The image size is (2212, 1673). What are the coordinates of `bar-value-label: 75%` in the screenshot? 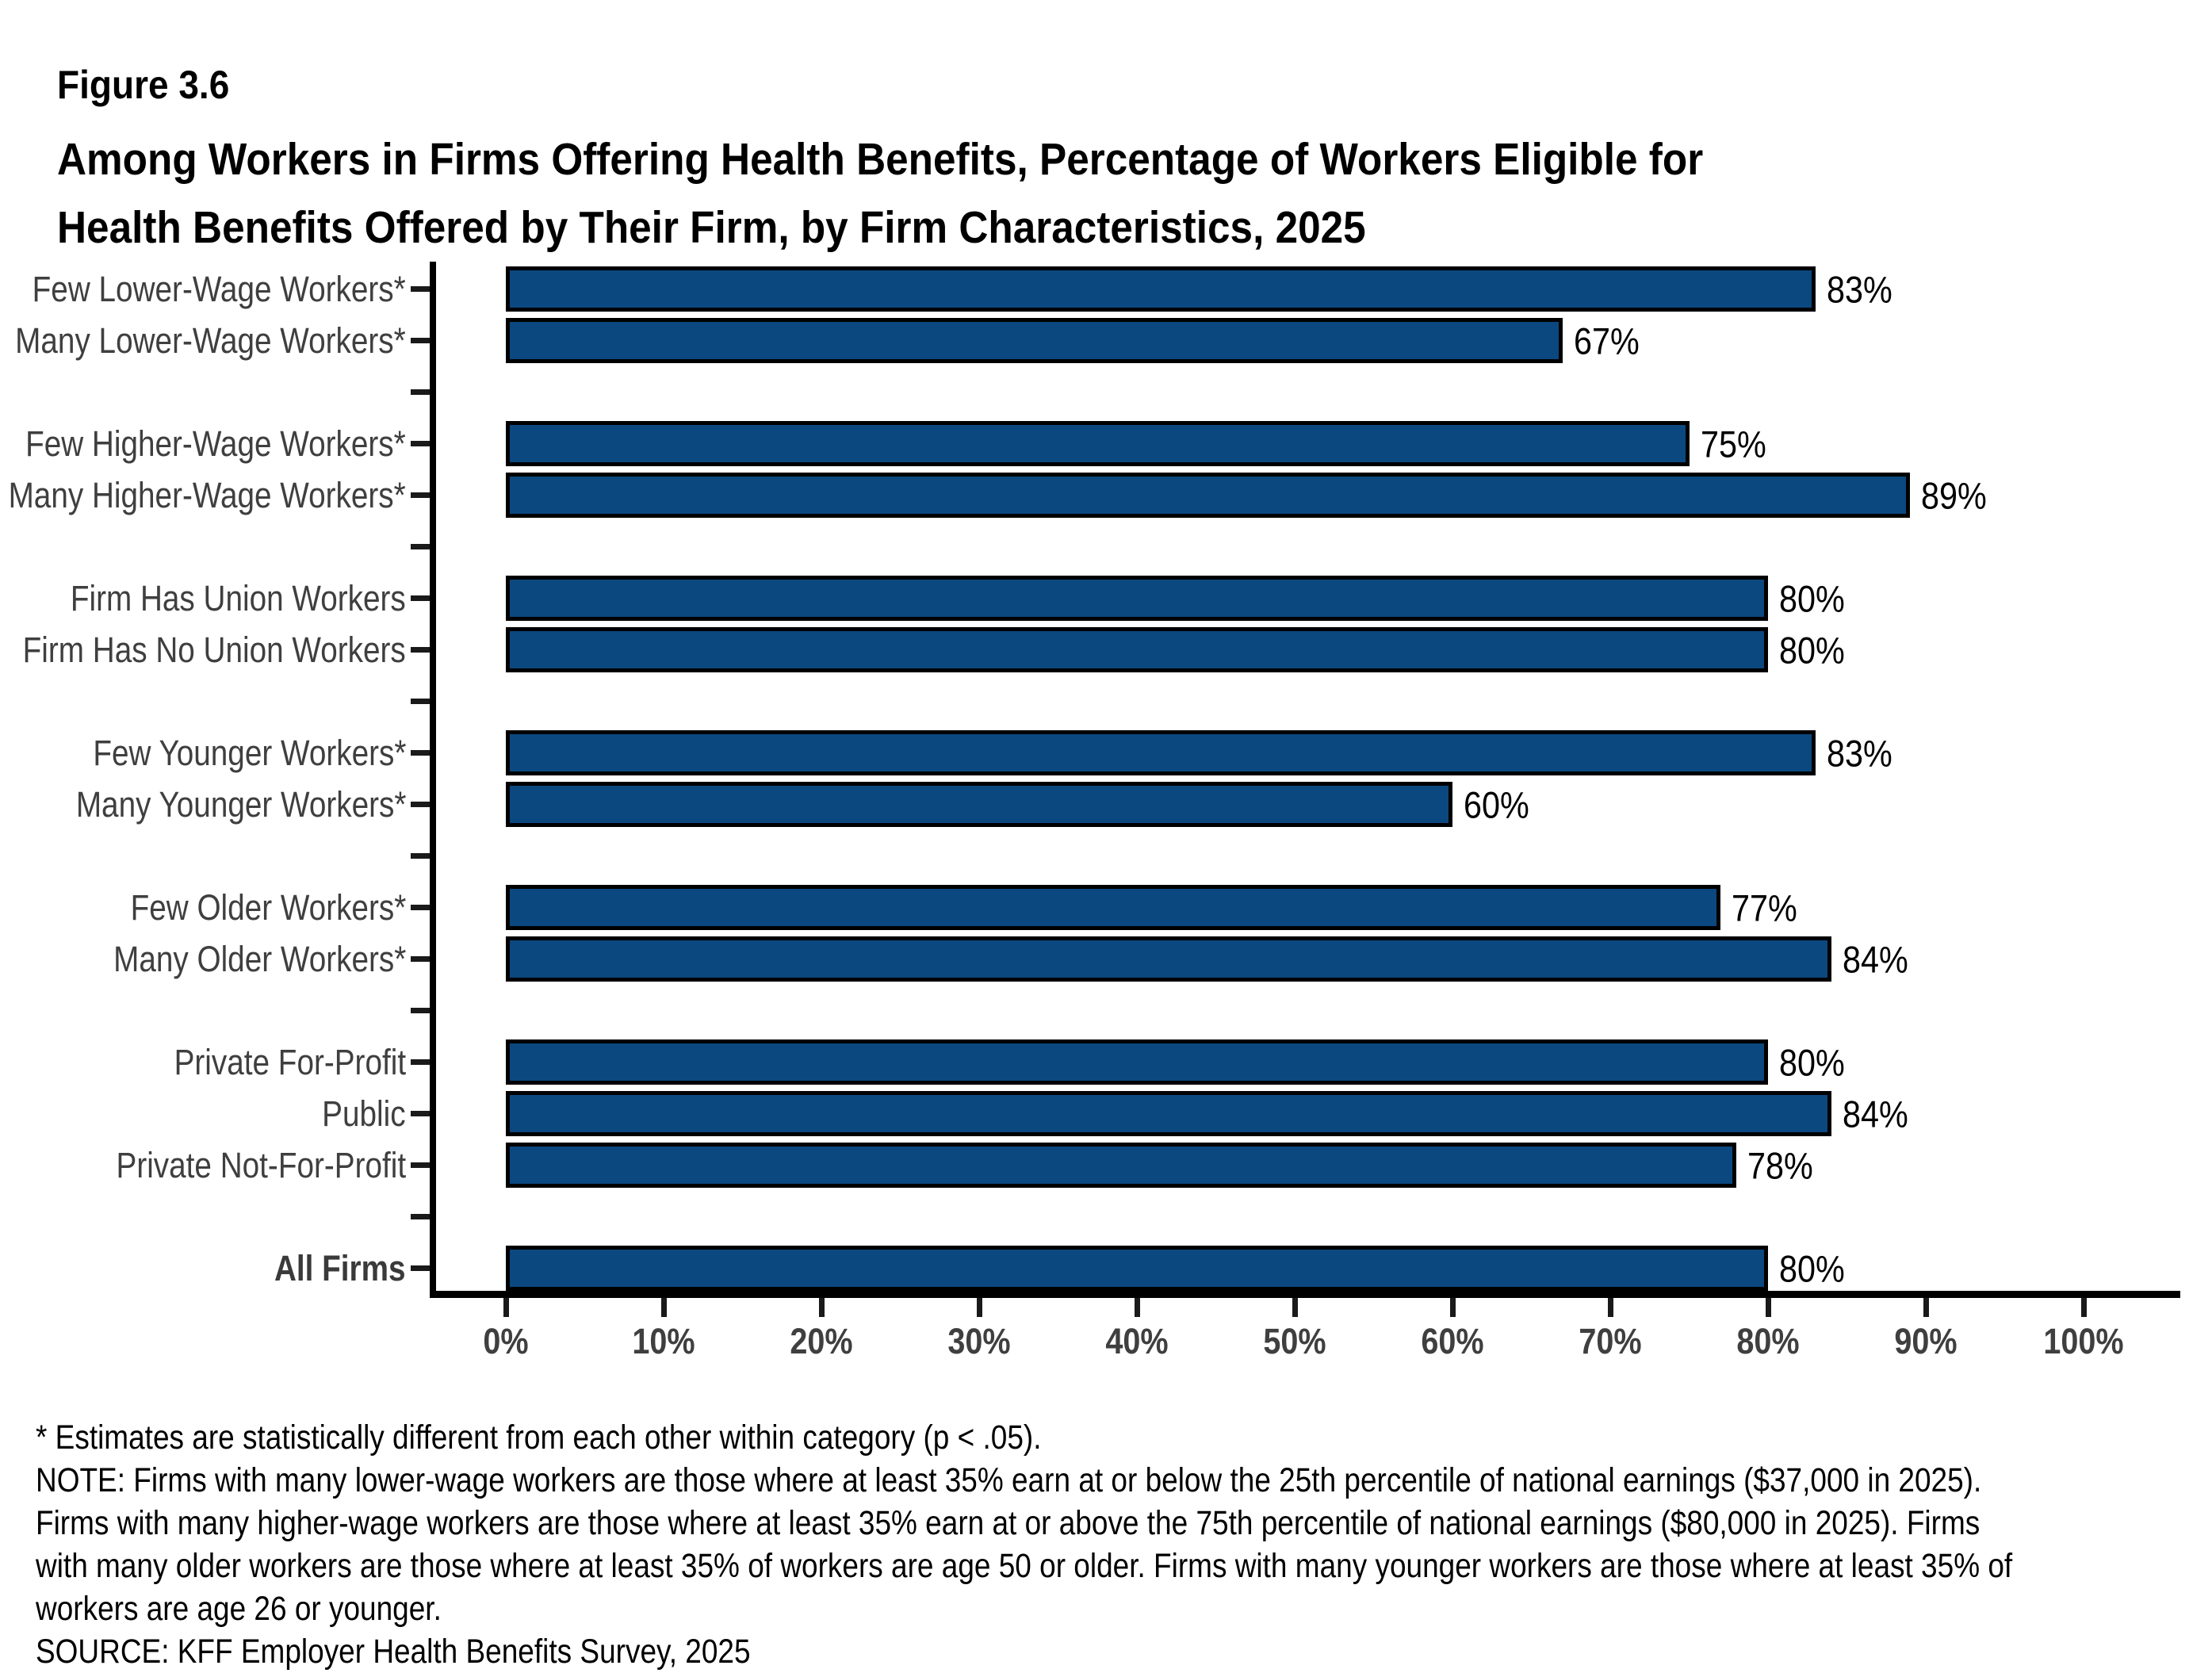 It's located at (1733, 444).